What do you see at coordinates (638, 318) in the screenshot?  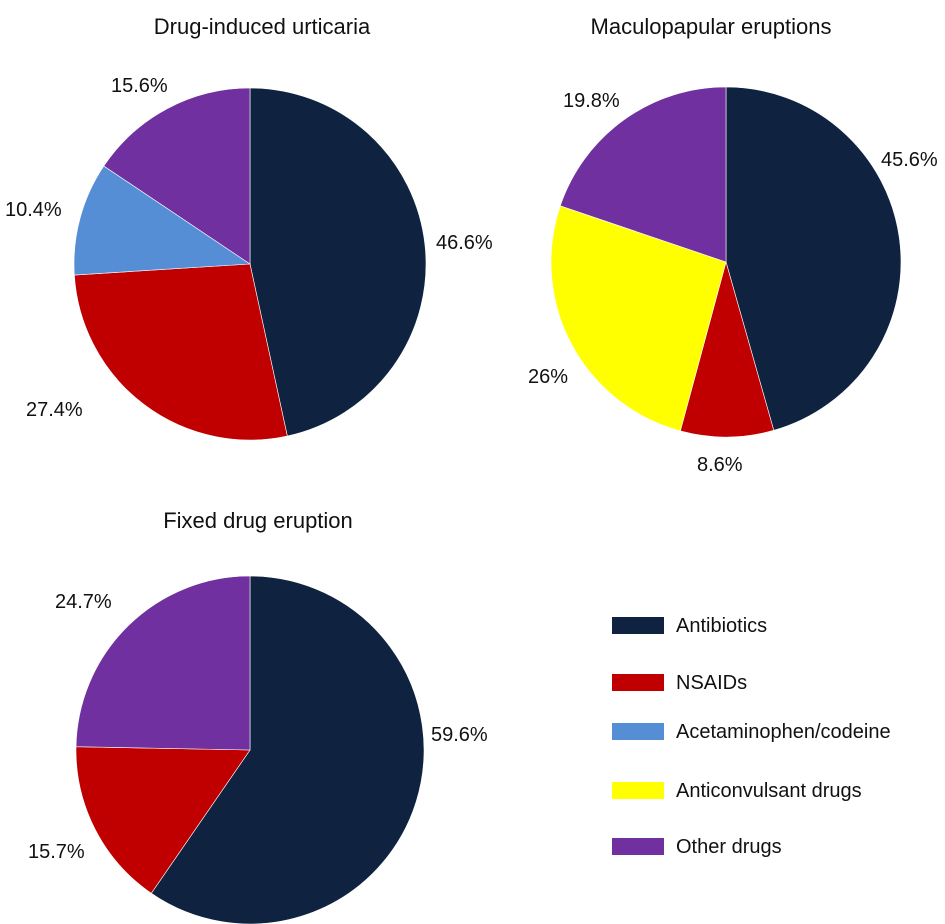 I see `pie-slice-anticonvulsant-drugs` at bounding box center [638, 318].